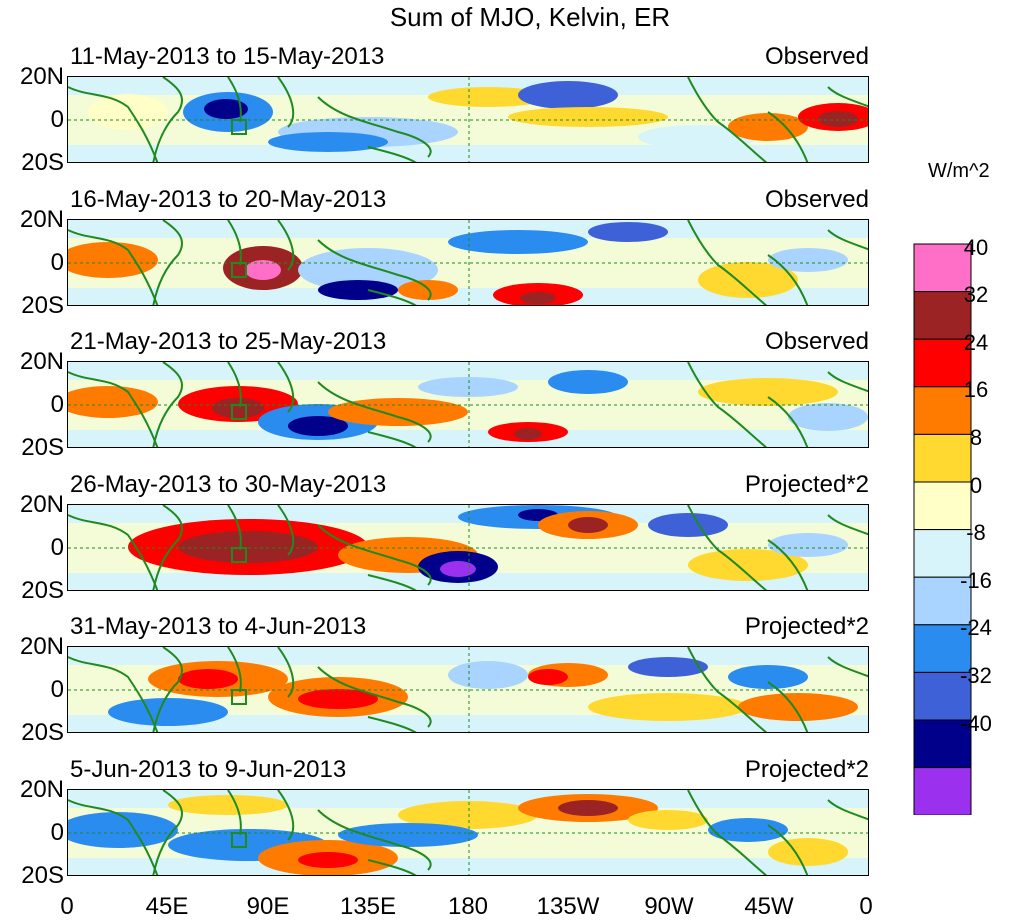  What do you see at coordinates (976, 723) in the screenshot?
I see `colorbar-tick-label: -40` at bounding box center [976, 723].